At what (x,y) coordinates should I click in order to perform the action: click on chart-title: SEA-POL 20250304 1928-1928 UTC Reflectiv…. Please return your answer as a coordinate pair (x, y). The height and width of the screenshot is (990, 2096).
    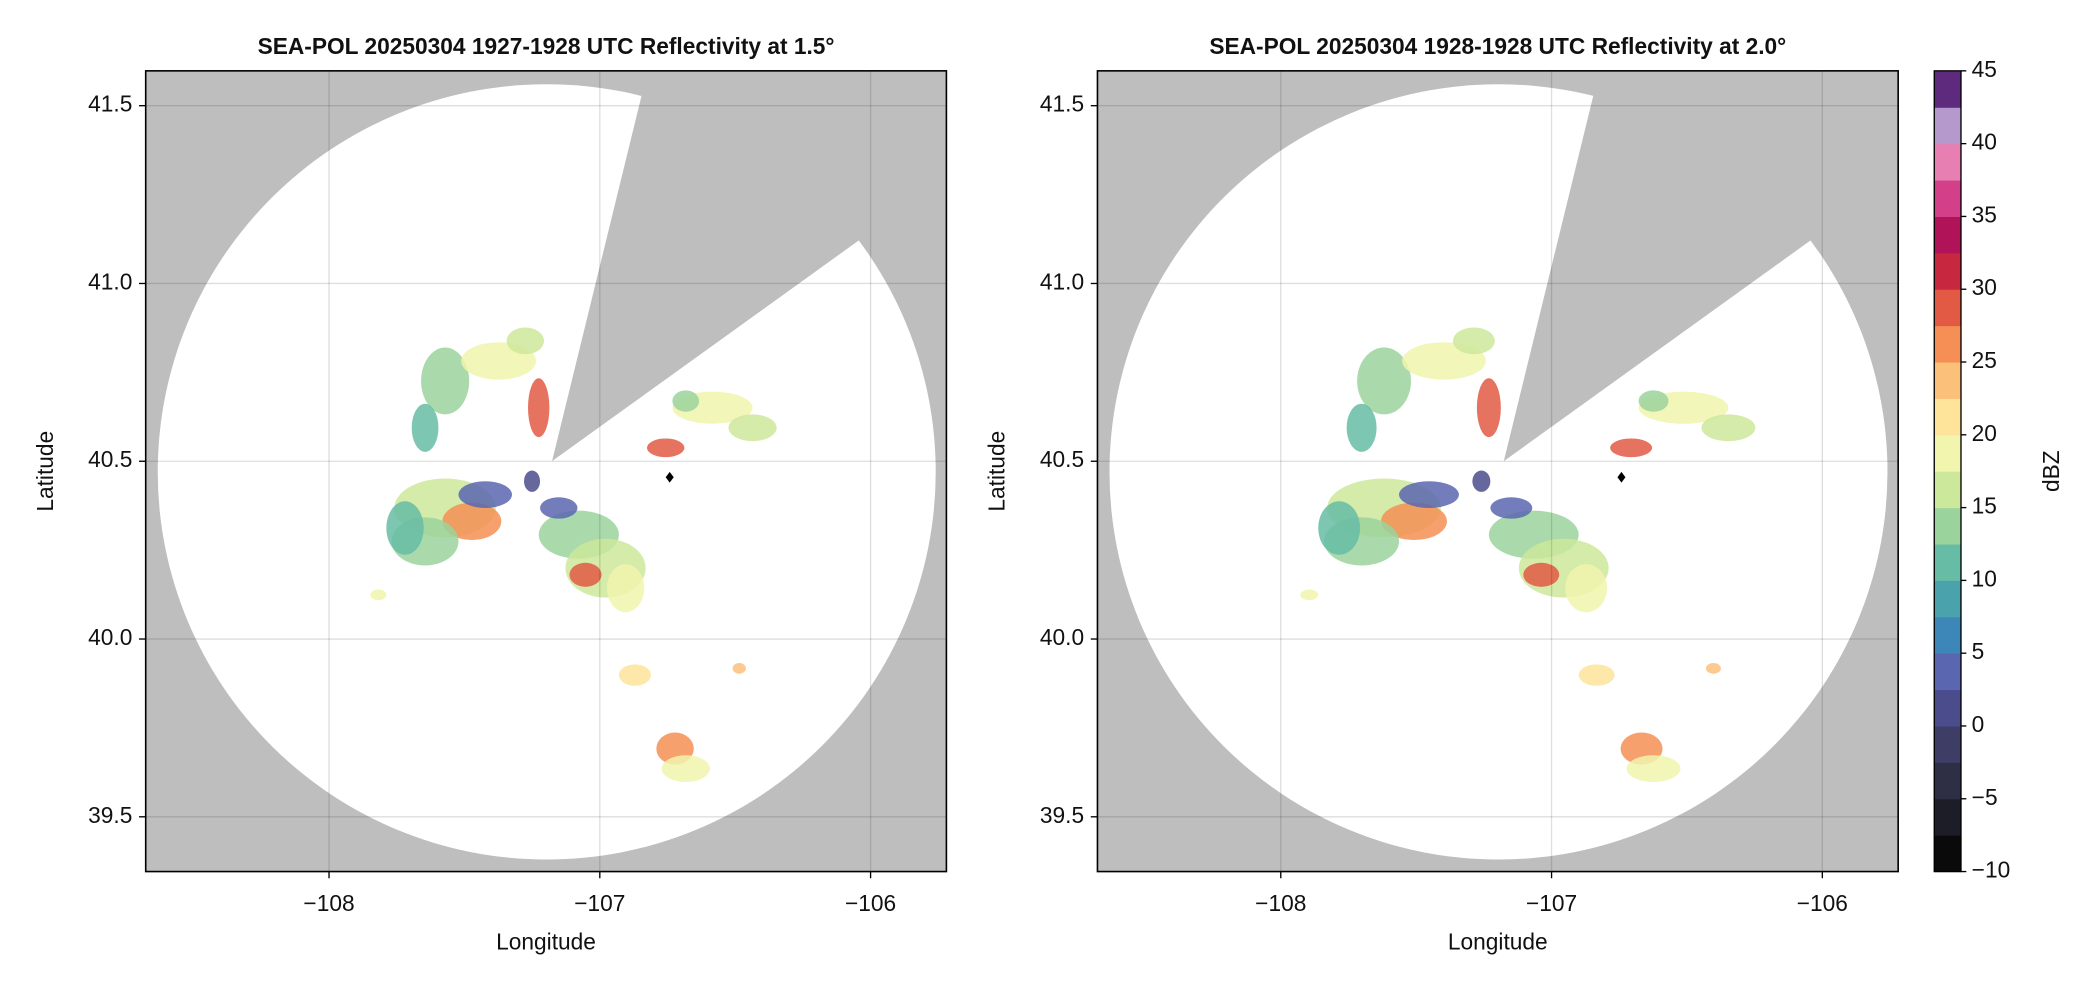
    Looking at the image, I should click on (1497, 46).